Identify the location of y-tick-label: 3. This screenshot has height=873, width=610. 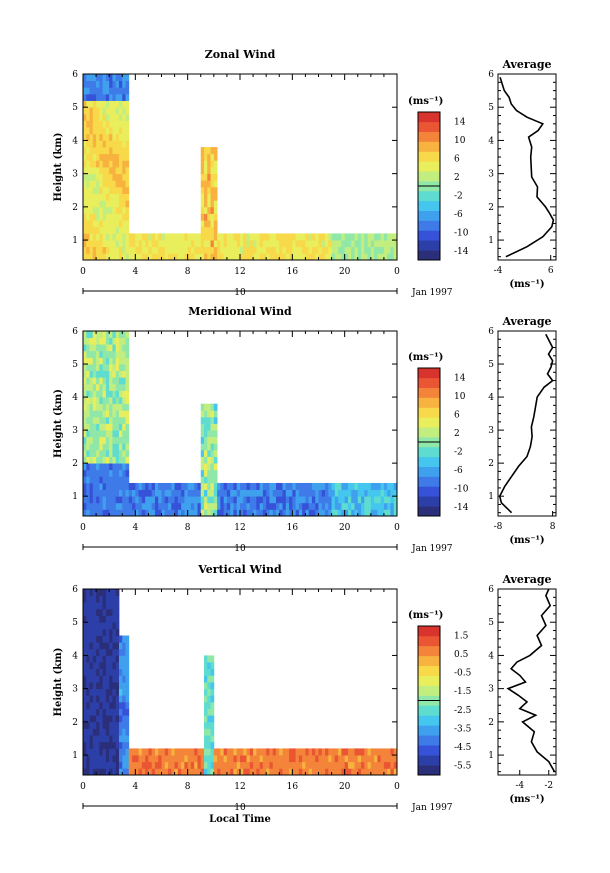
(75, 690).